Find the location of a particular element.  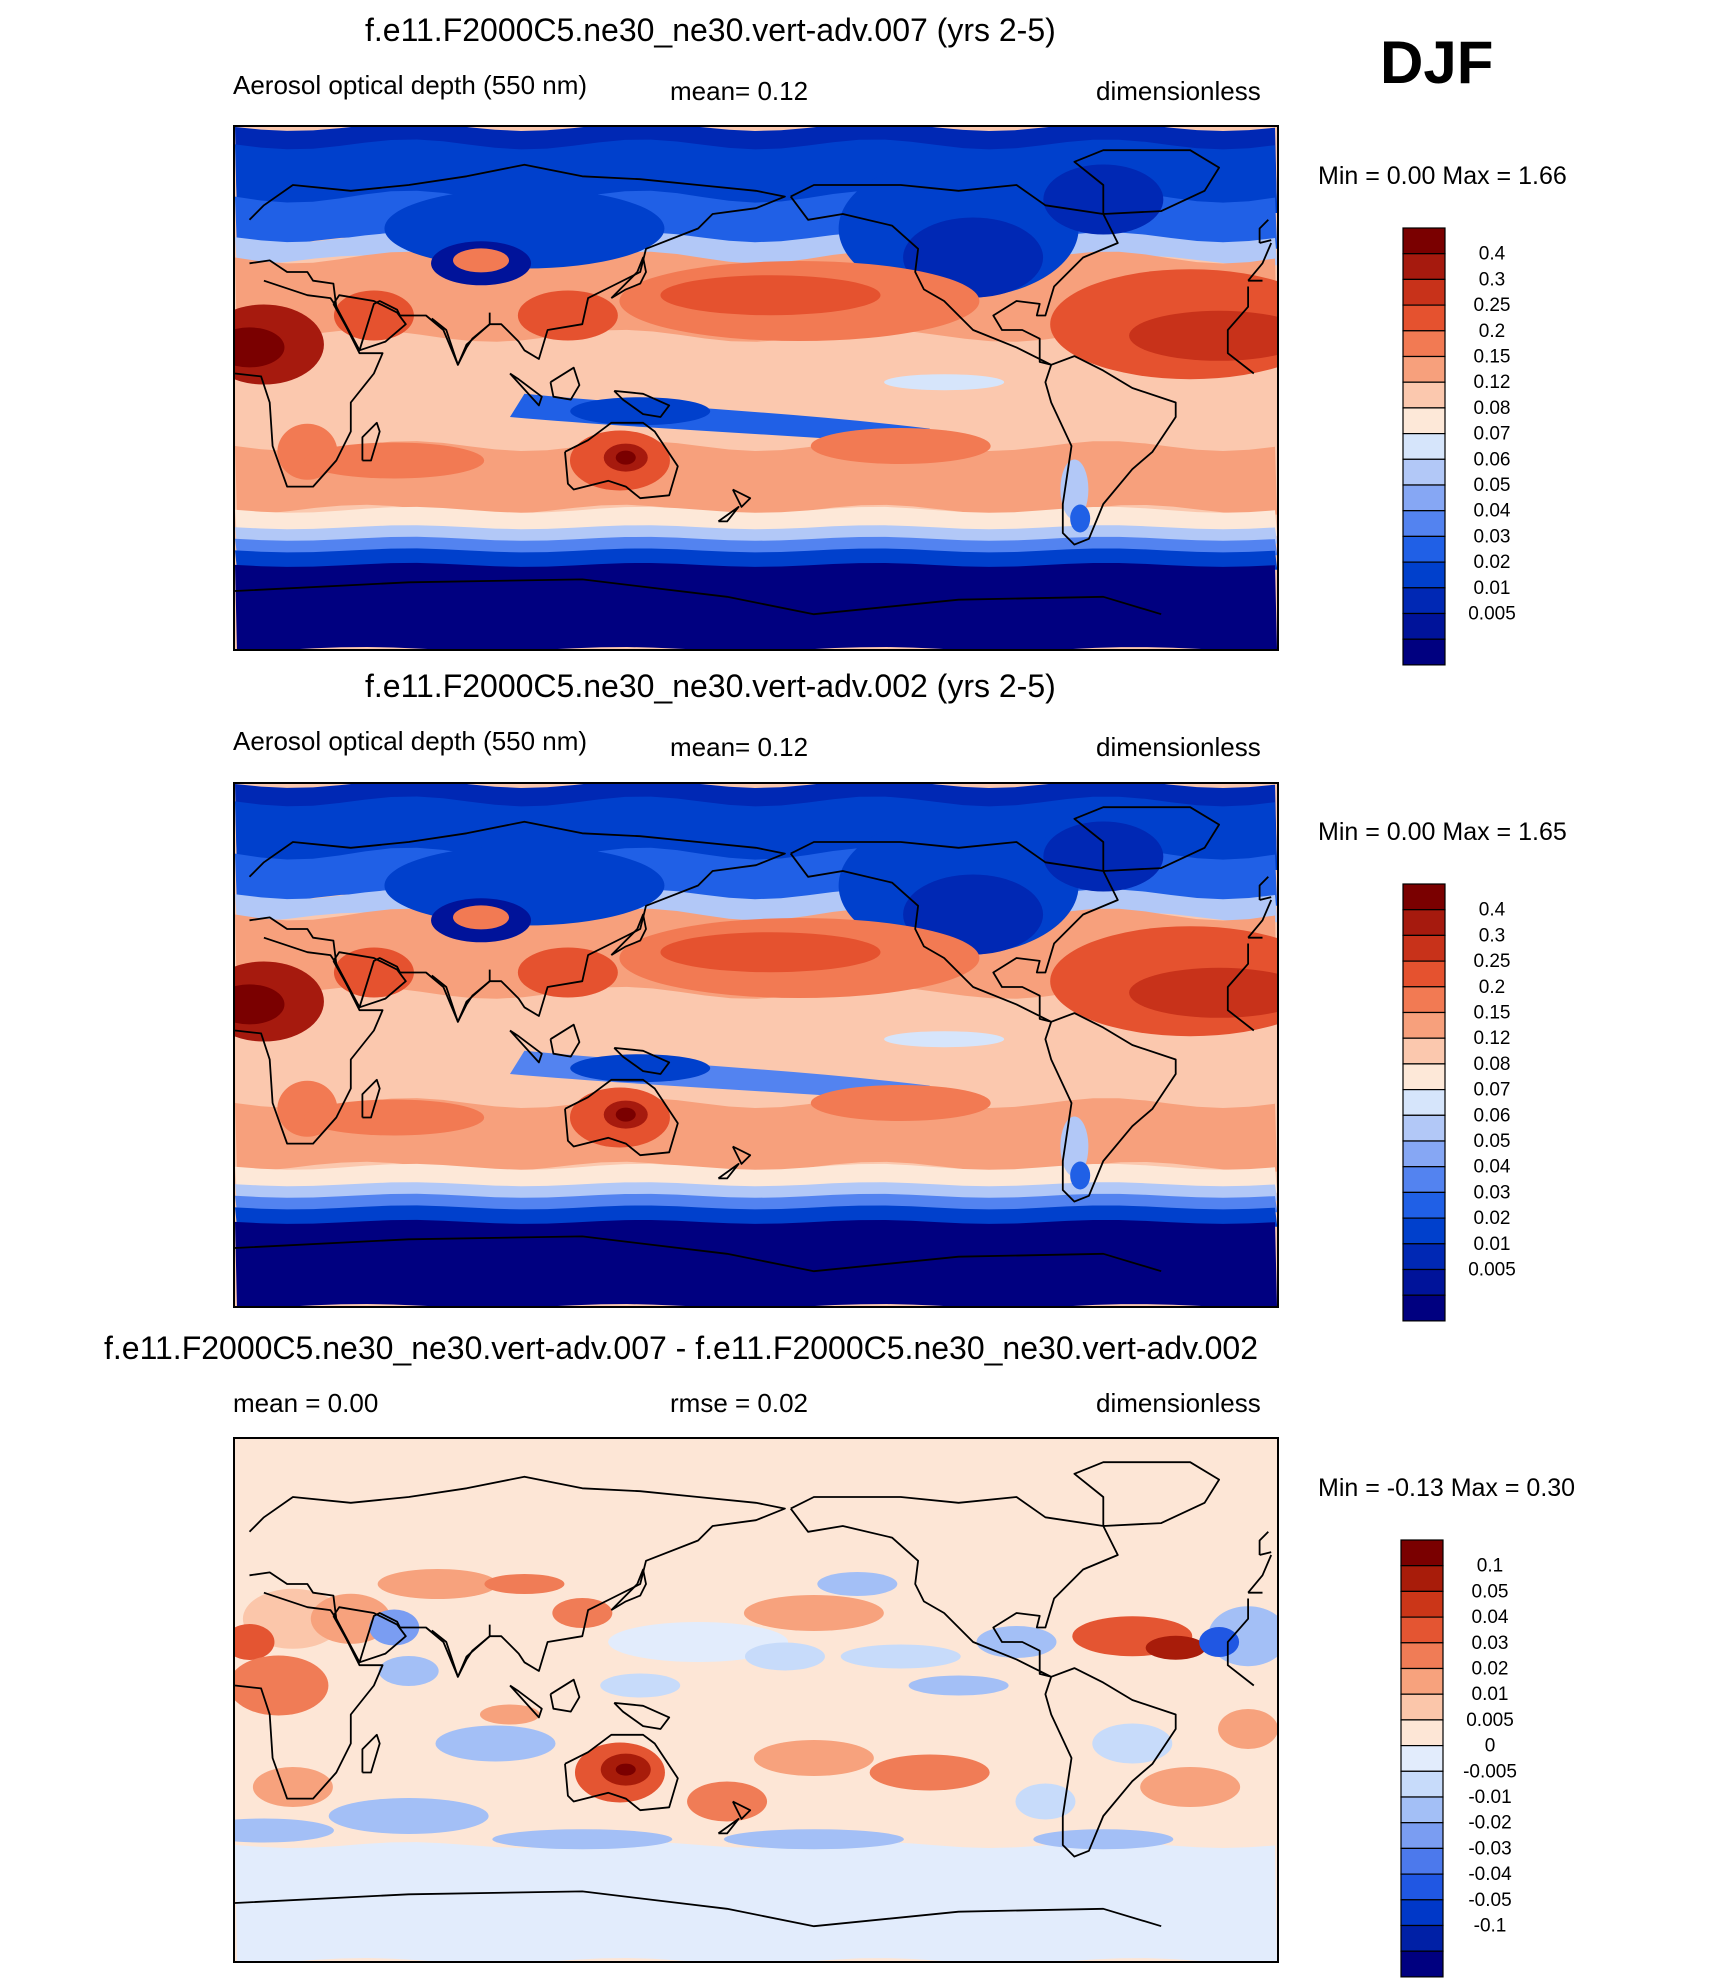

colorbar-tick-label: -0.05 is located at coordinates (1489, 1900).